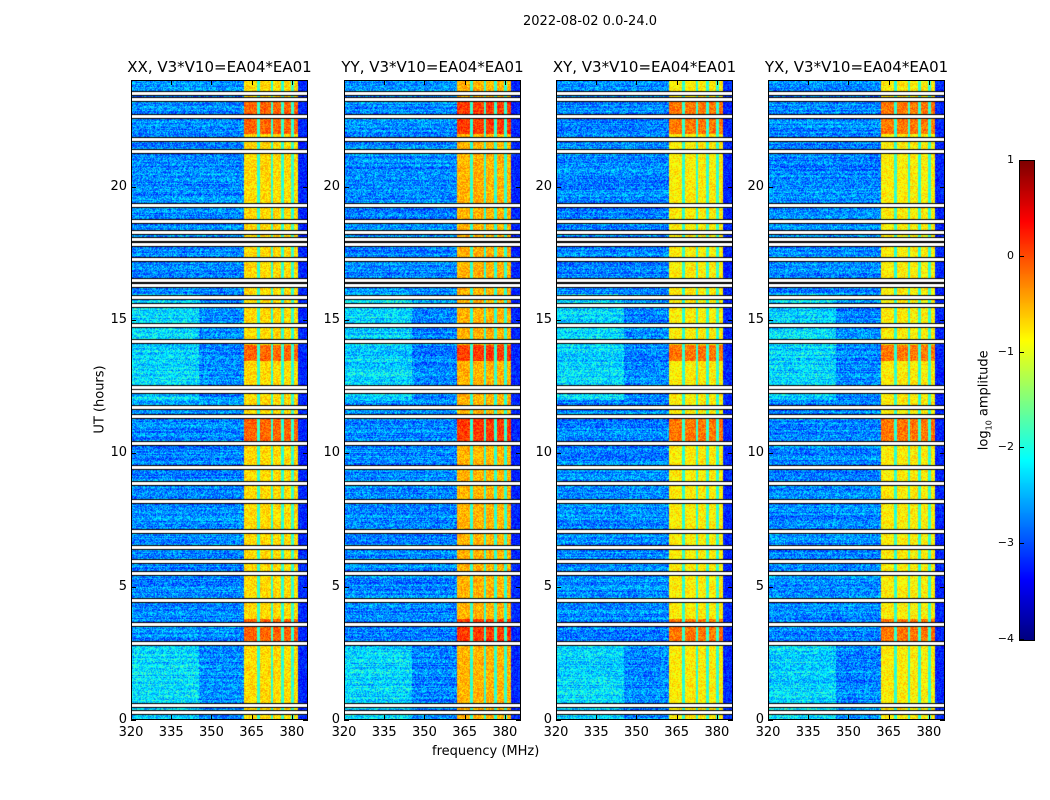  Describe the element at coordinates (984, 385) in the screenshot. I see `colorbar-label-rest: amplitude` at that location.